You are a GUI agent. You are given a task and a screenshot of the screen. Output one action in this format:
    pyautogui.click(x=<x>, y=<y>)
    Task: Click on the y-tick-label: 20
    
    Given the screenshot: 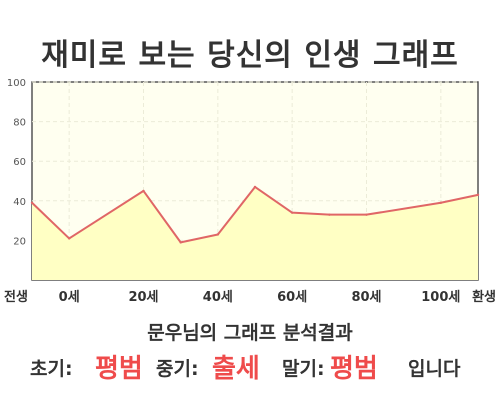 What is the action you would take?
    pyautogui.click(x=19, y=241)
    